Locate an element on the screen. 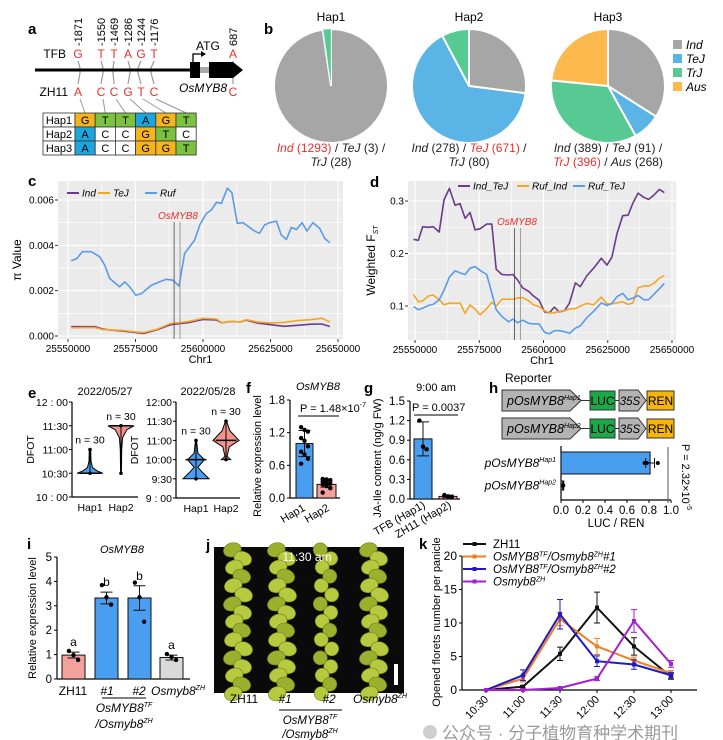 This screenshot has height=740, width=723. pie-slice-Ind is located at coordinates (497, 61).